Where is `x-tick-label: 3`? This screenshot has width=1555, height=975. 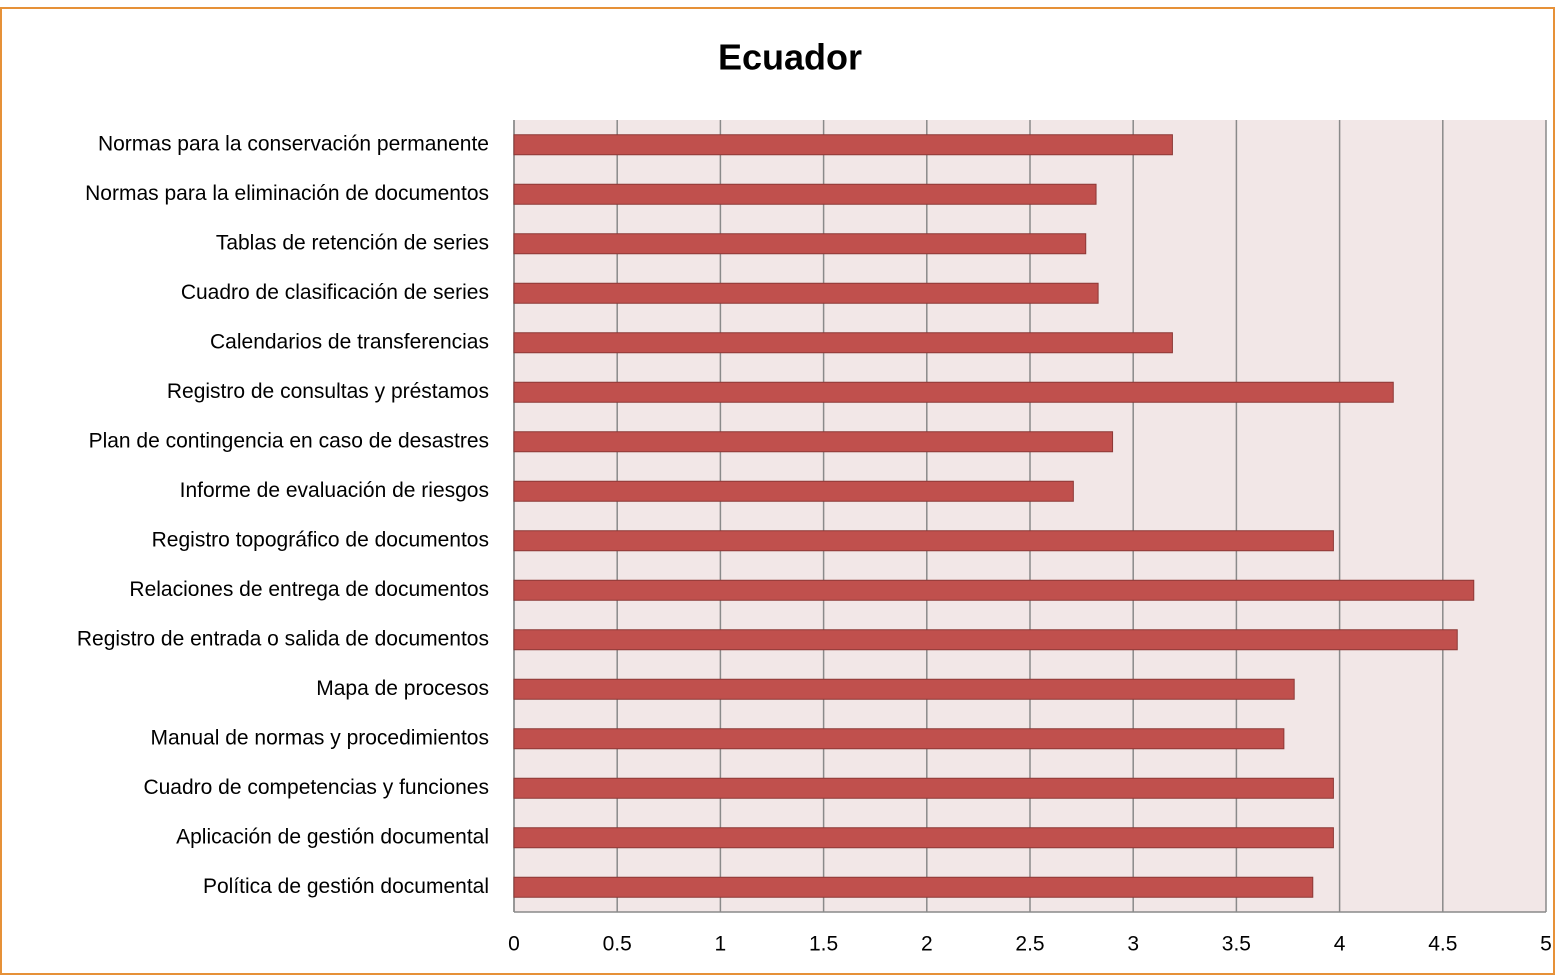 x-tick-label: 3 is located at coordinates (1133, 944).